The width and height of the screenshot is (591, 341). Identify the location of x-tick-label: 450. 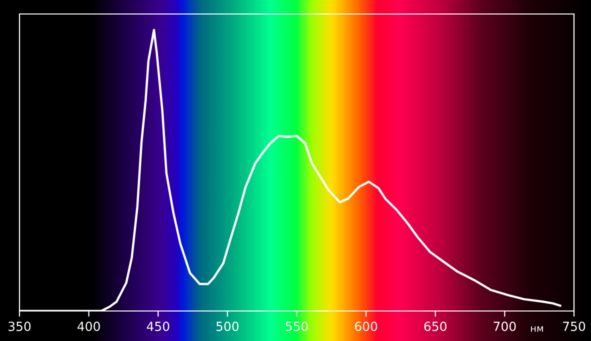
(158, 327).